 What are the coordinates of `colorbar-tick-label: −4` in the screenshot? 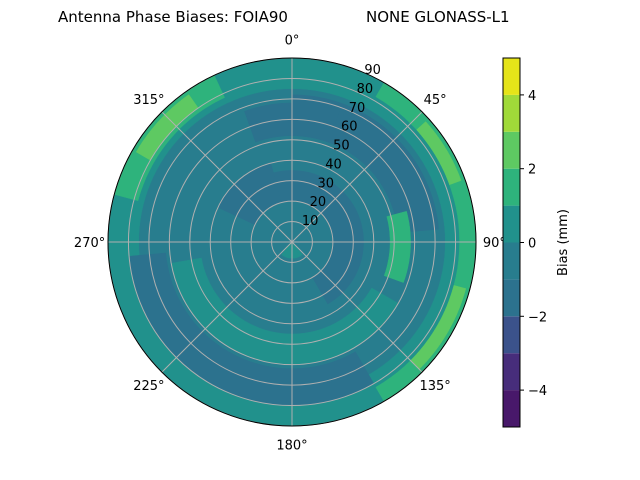 It's located at (537, 391).